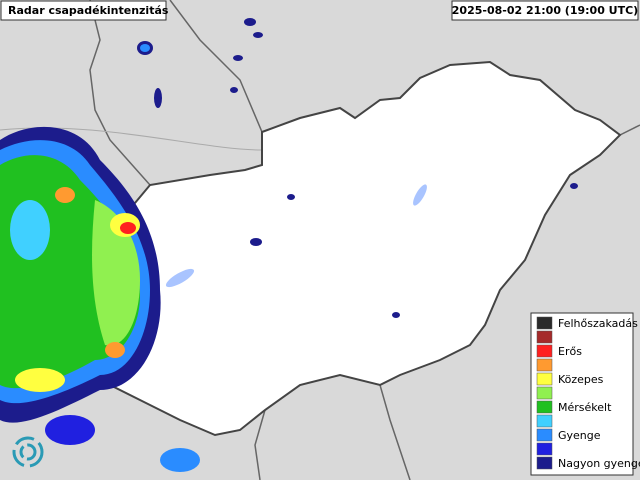 The image size is (640, 480). What do you see at coordinates (180, 278) in the screenshot?
I see `lake-balaton` at bounding box center [180, 278].